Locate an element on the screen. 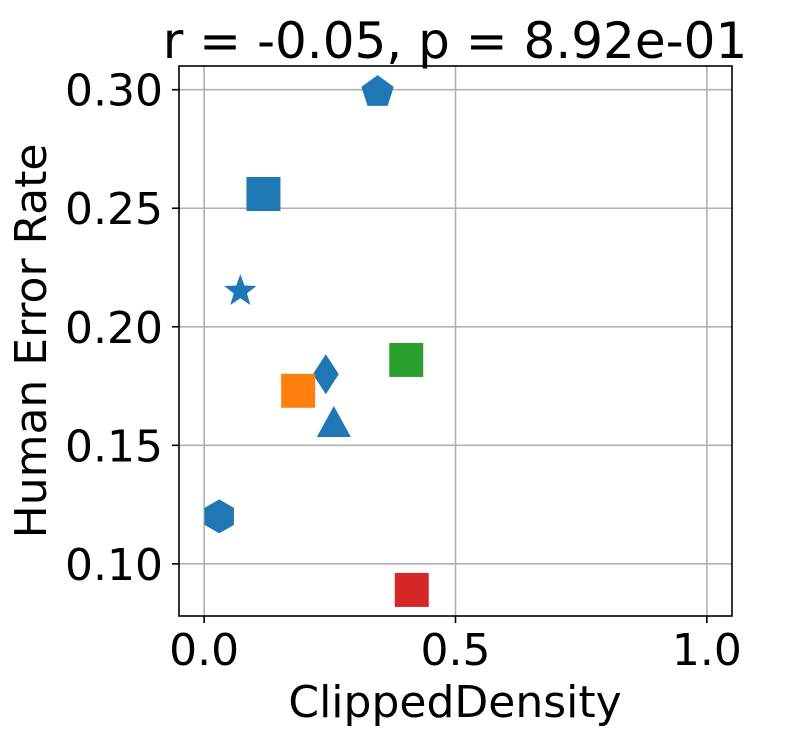 The height and width of the screenshot is (737, 793). data-point-diamond is located at coordinates (325, 374).